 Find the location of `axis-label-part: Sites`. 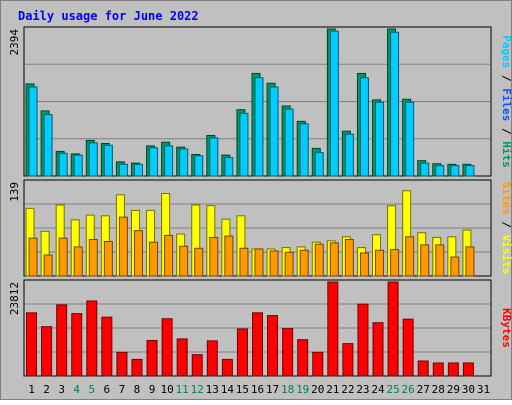

axis-label-part: Sites is located at coordinates (506, 198).